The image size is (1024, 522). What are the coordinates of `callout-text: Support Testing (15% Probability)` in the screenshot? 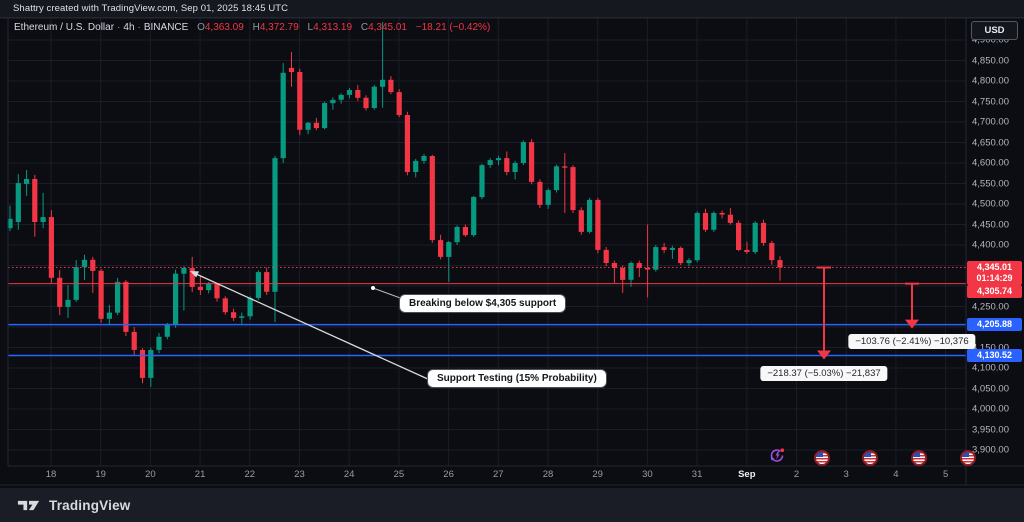 It's located at (517, 378).